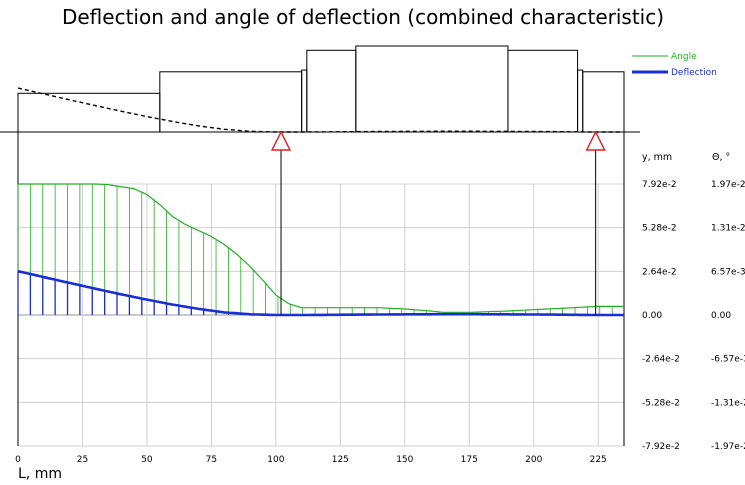 The width and height of the screenshot is (745, 485). Describe the element at coordinates (694, 73) in the screenshot. I see `legend-deflection-label: Deflection` at that location.